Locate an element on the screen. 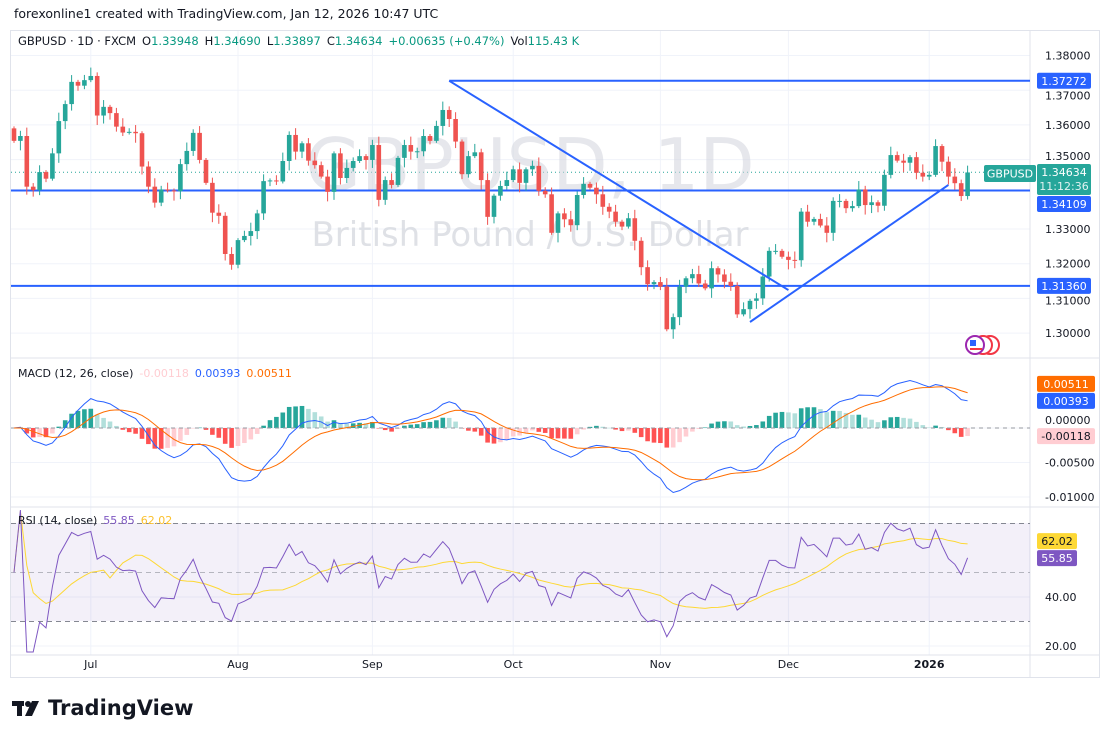  tradingview-logo: TradingView is located at coordinates (102, 708).